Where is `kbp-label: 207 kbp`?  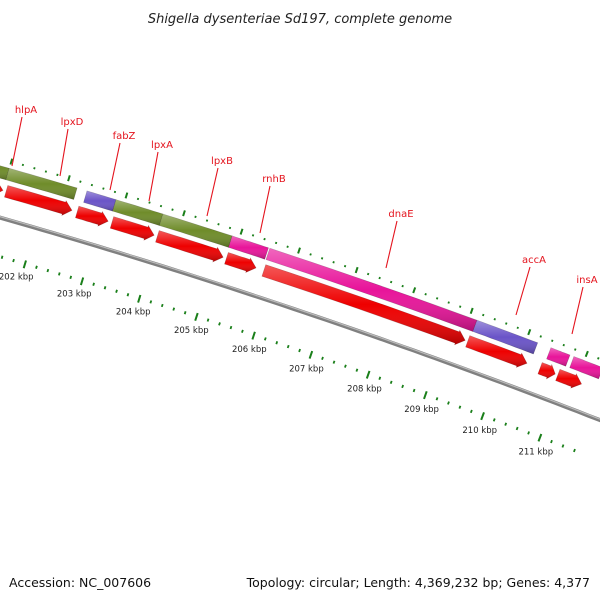 kbp-label: 207 kbp is located at coordinates (306, 369).